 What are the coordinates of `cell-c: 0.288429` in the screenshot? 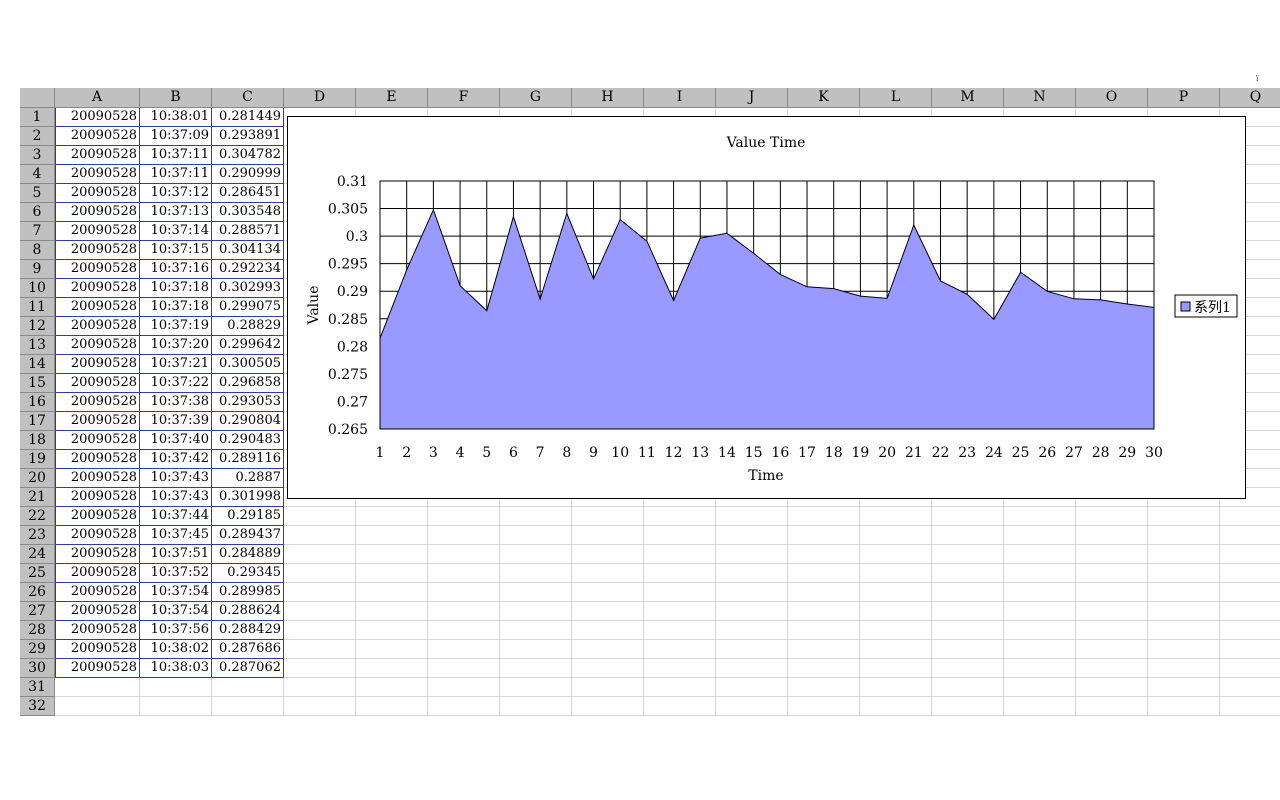 It's located at (248, 630).